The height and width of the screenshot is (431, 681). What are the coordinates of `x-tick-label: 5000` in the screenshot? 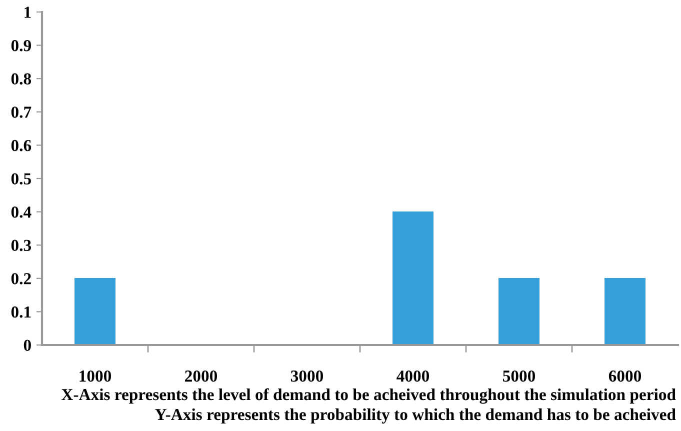 It's located at (519, 376).